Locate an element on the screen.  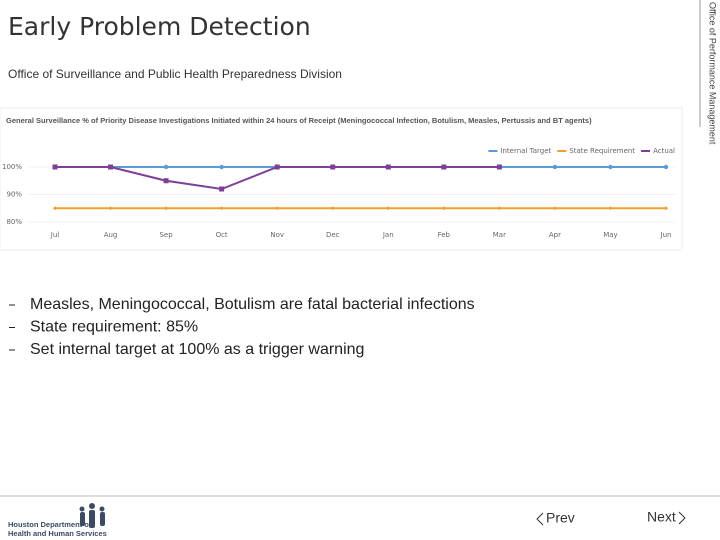
x-tick-label: Feb is located at coordinates (444, 235).